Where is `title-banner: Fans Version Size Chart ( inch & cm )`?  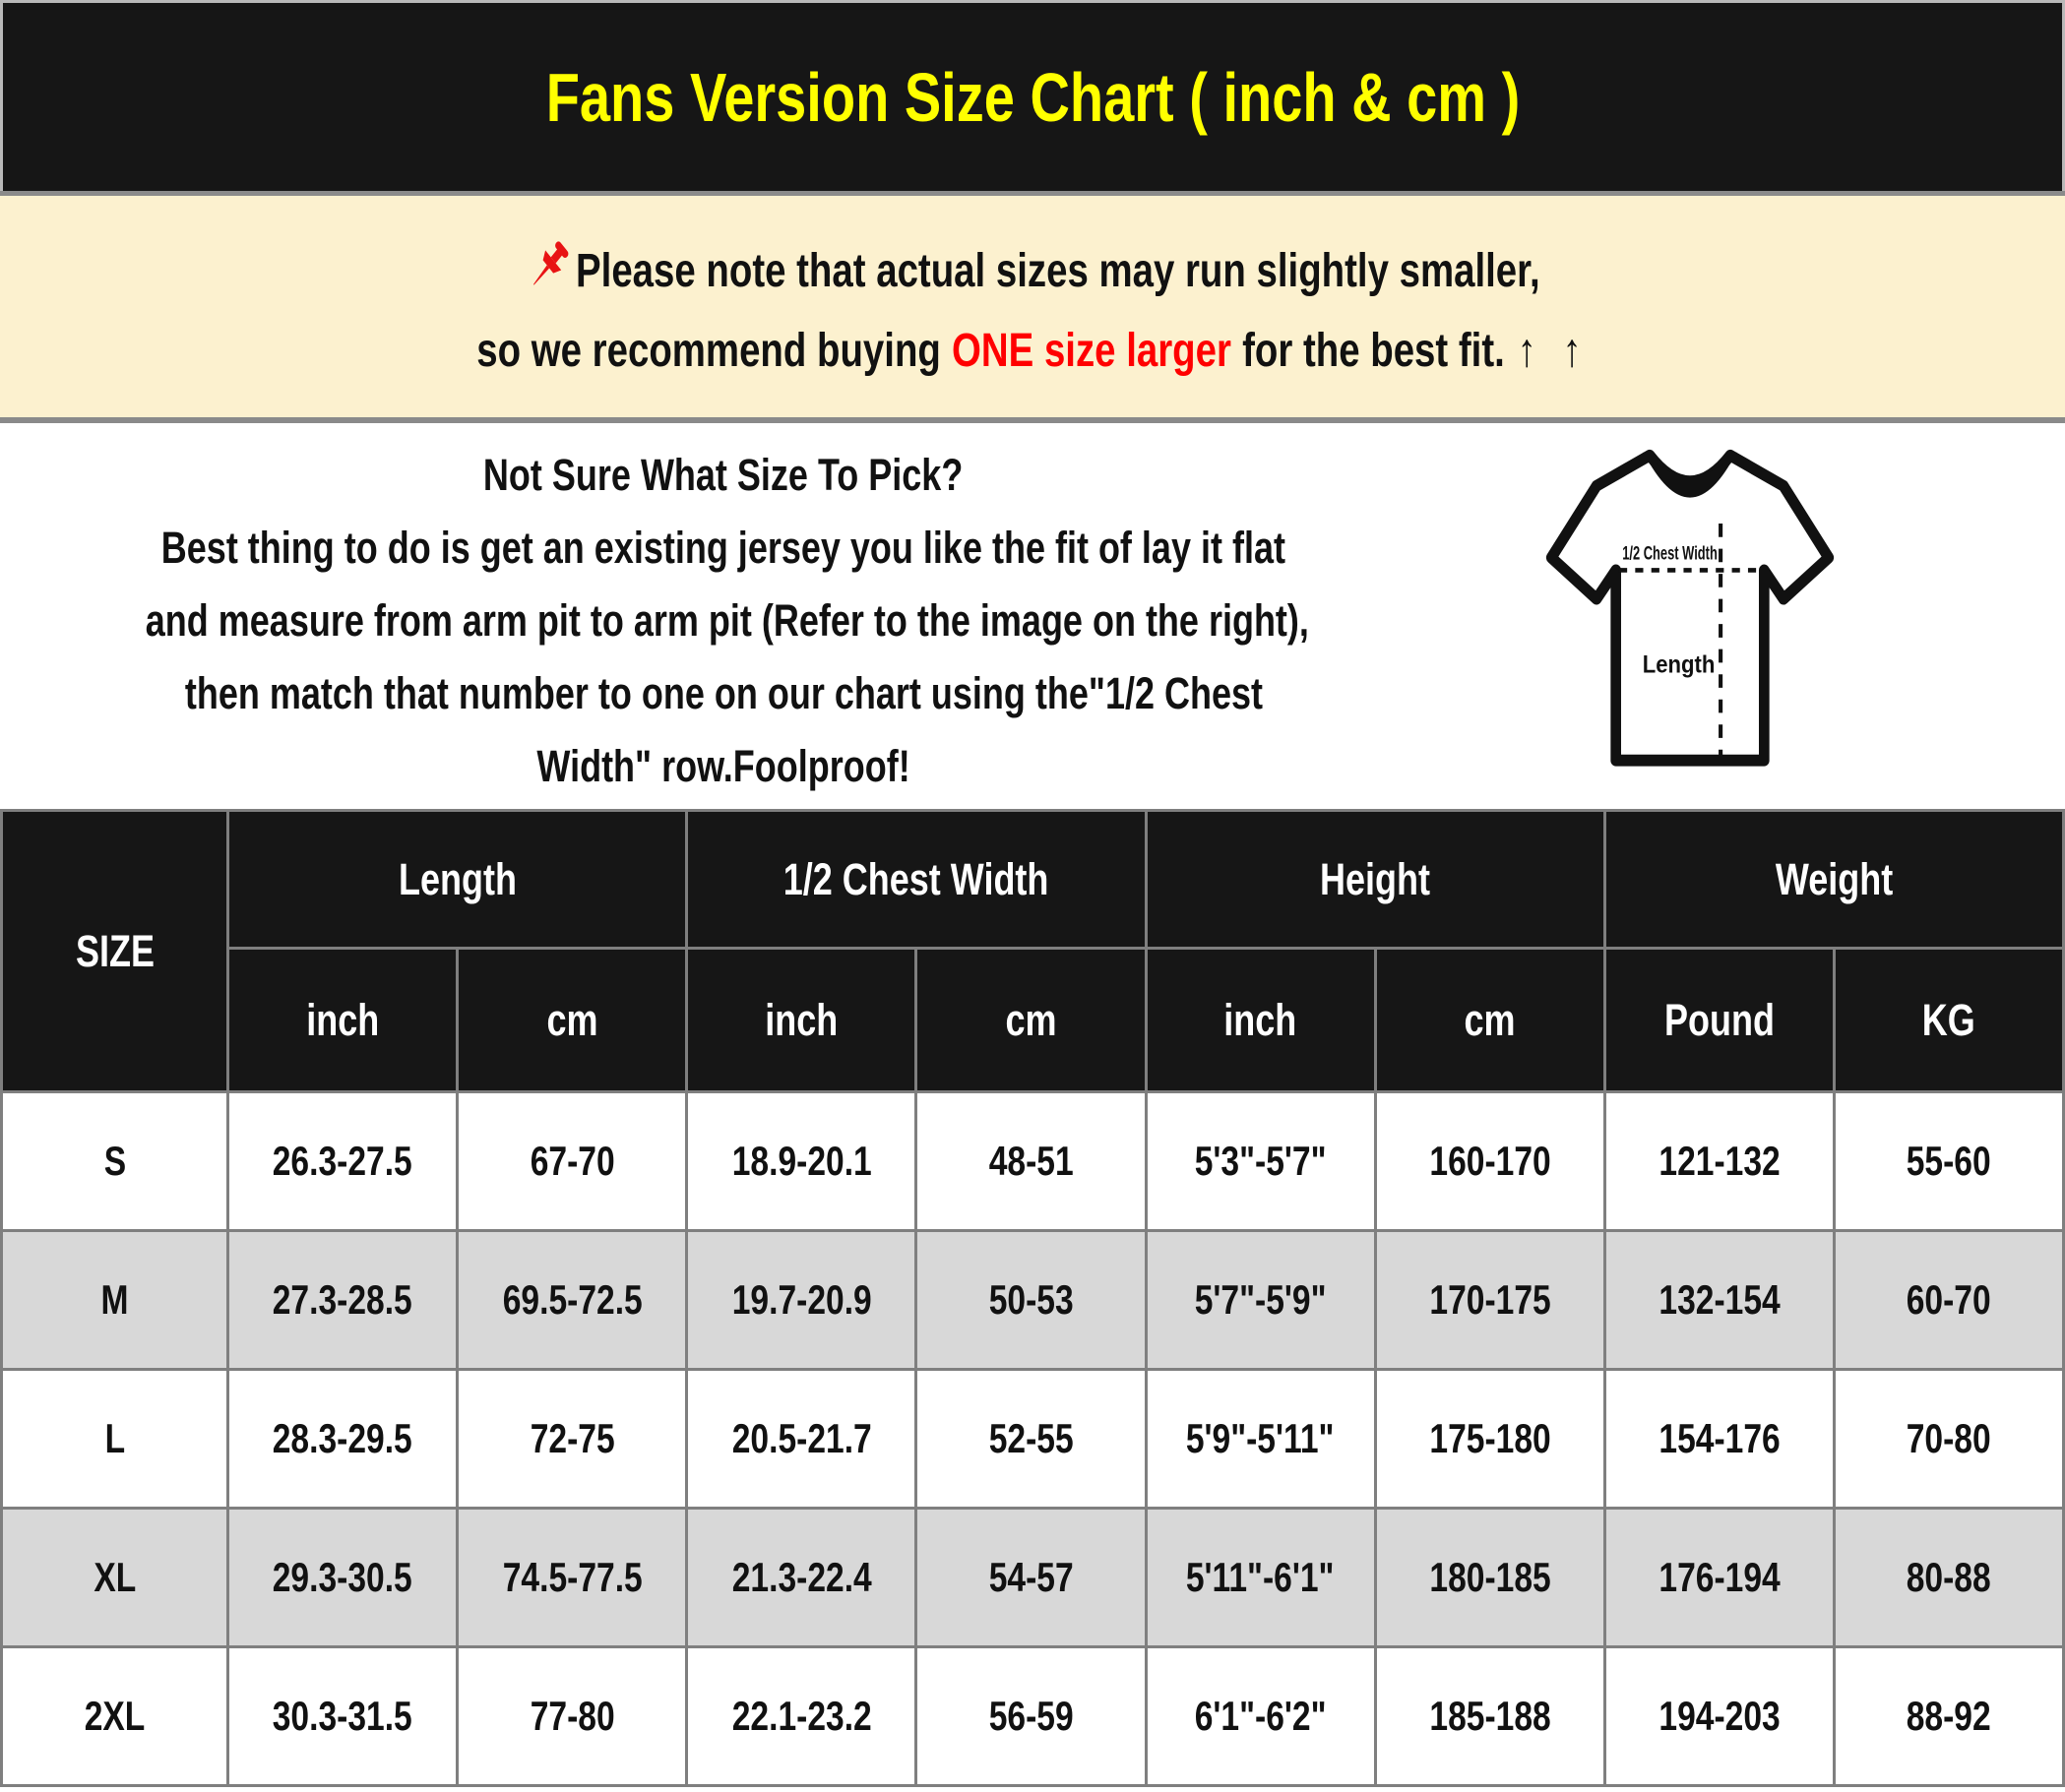
title-banner: Fans Version Size Chart ( inch & cm ) is located at coordinates (1032, 96).